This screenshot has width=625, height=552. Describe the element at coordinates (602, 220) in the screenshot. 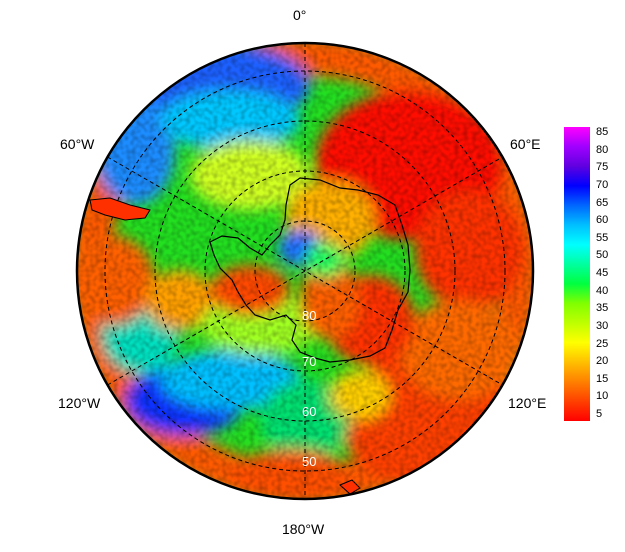

I see `colorbar-tick: 60` at that location.